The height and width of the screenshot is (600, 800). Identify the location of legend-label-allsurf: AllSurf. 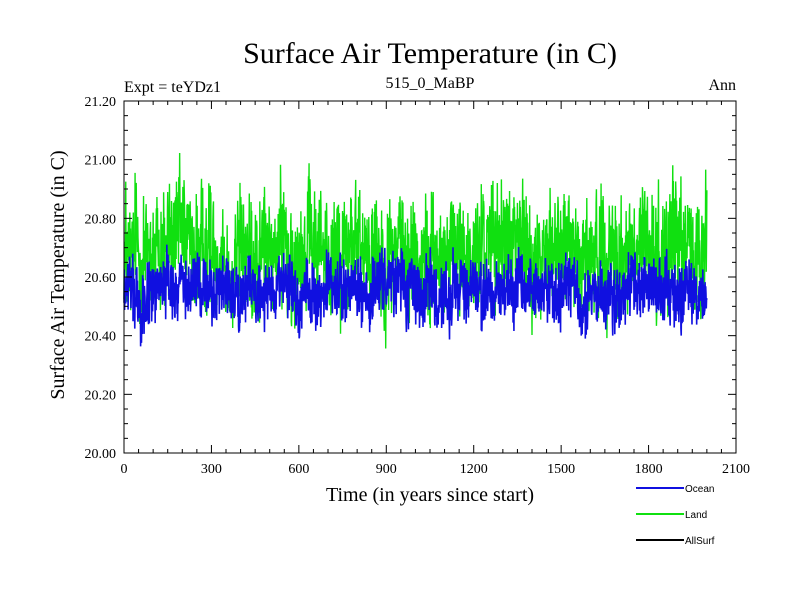
(700, 541).